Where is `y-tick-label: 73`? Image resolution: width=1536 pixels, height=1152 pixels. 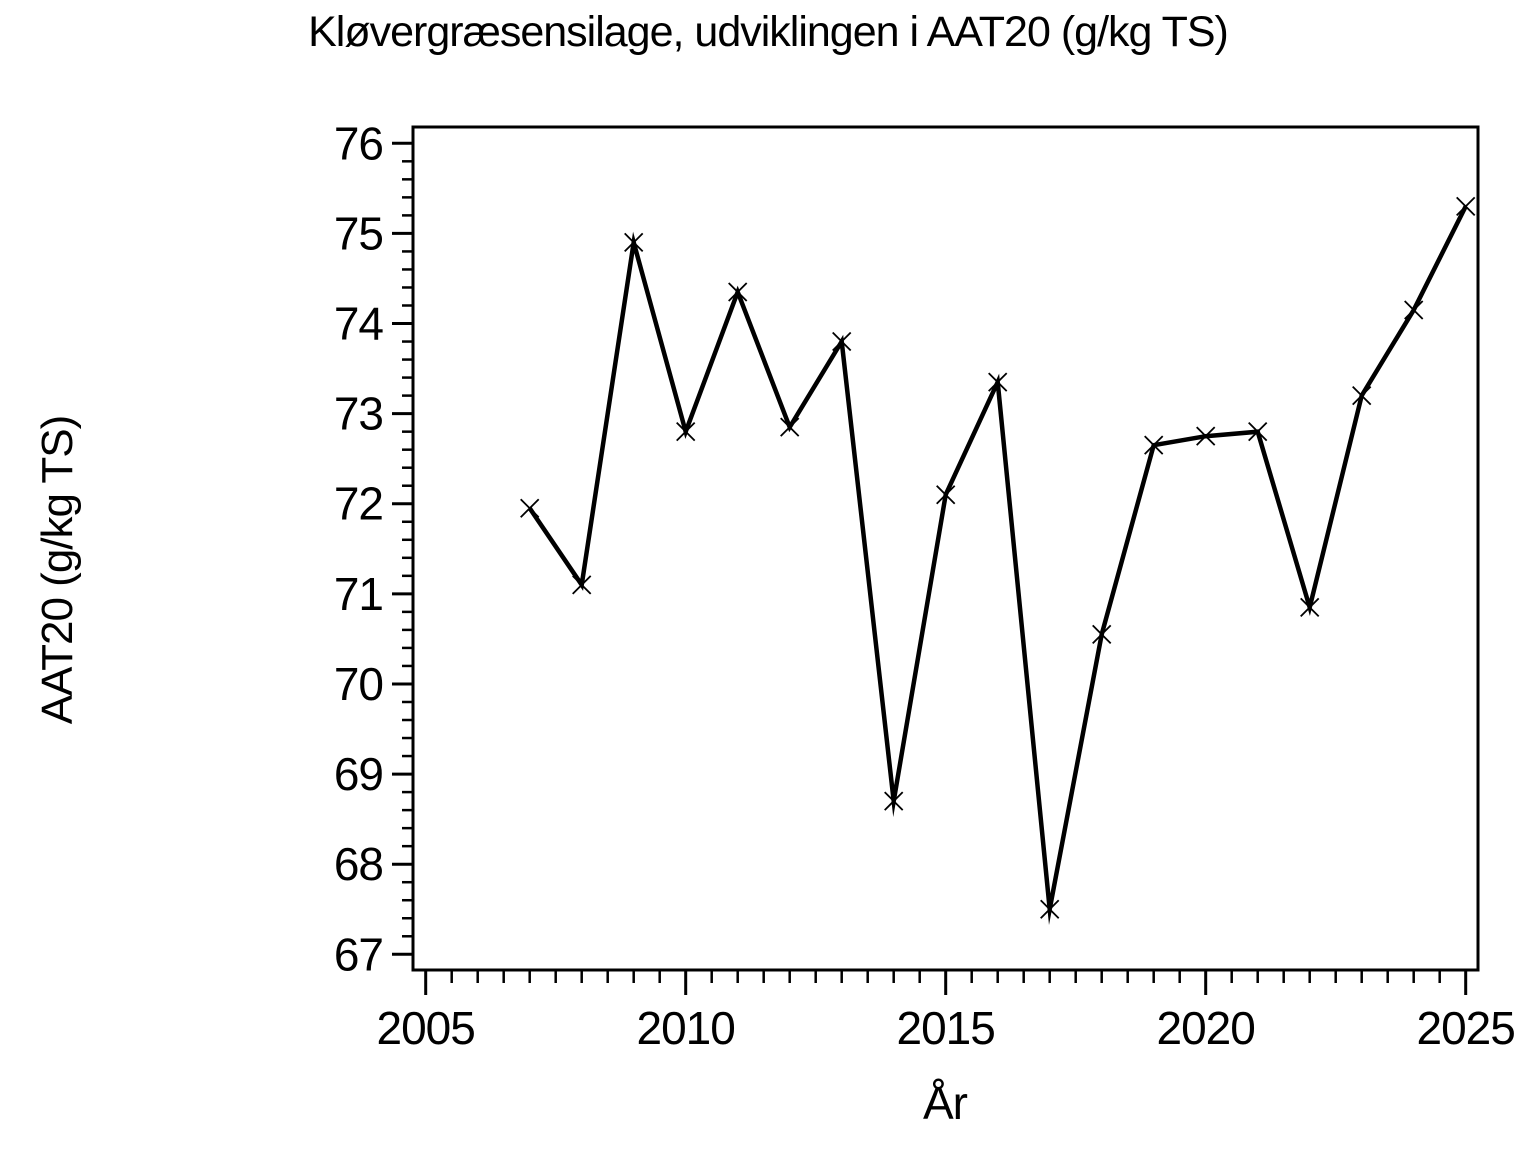
y-tick-label: 73 is located at coordinates (358, 414).